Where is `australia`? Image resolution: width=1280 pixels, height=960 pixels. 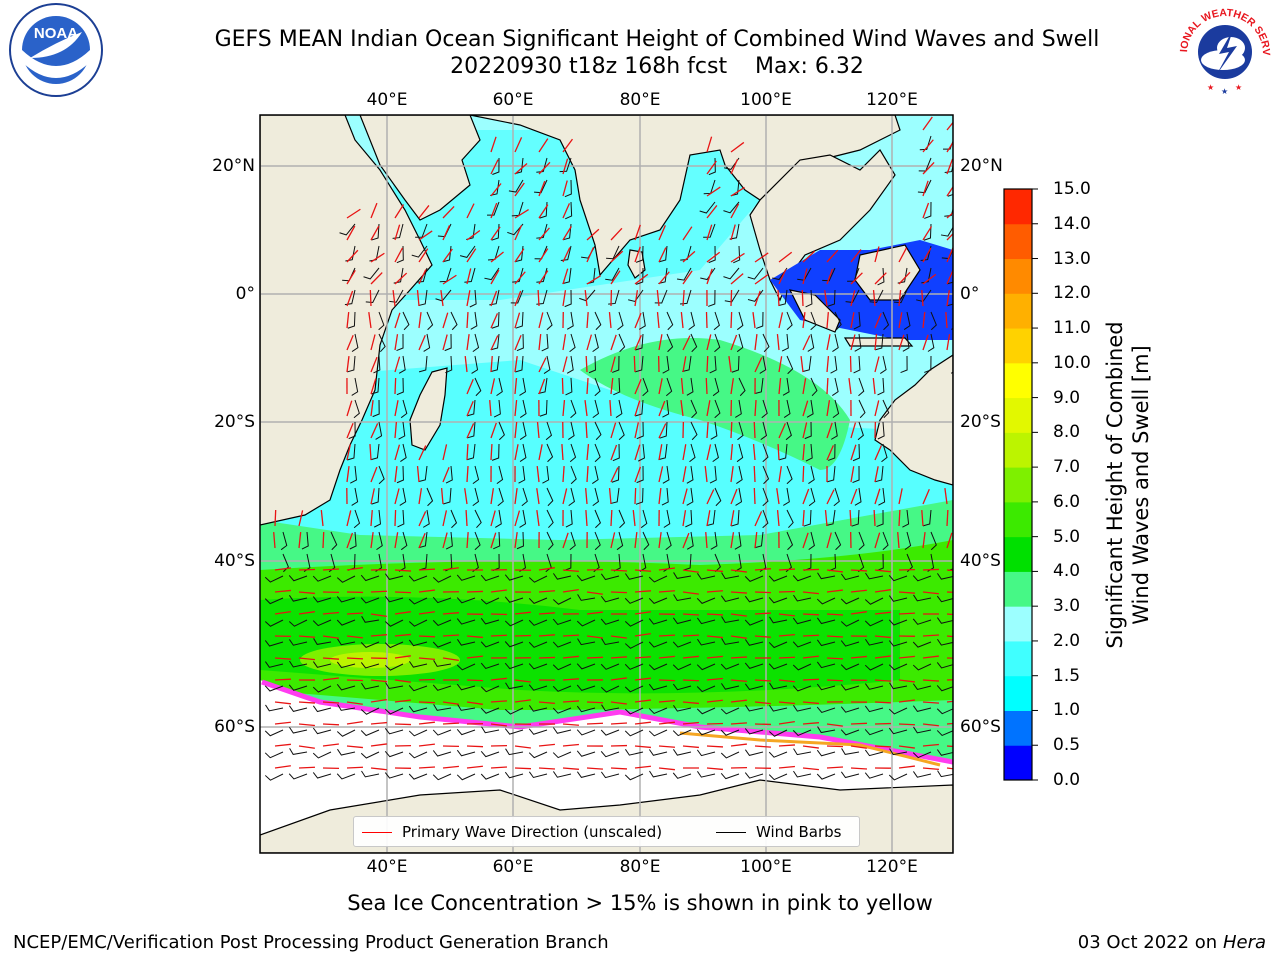 australia is located at coordinates (913, 420).